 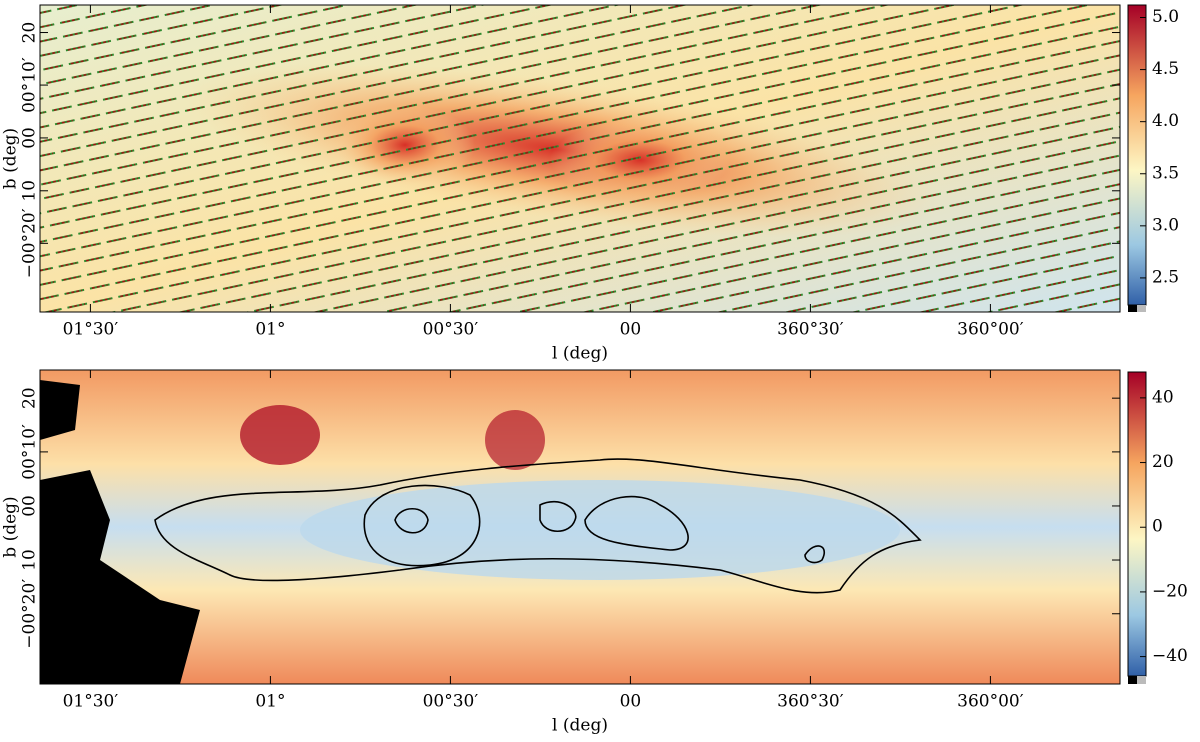 I want to click on colorbar-tick-label: 4.5, so click(x=1165, y=69).